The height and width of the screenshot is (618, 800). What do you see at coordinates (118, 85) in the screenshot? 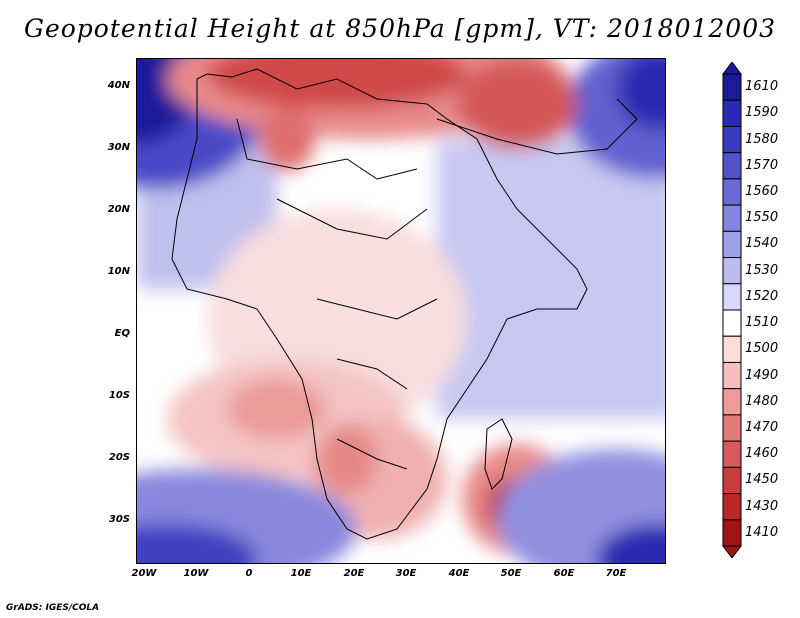
I see `lat-label: 40N` at bounding box center [118, 85].